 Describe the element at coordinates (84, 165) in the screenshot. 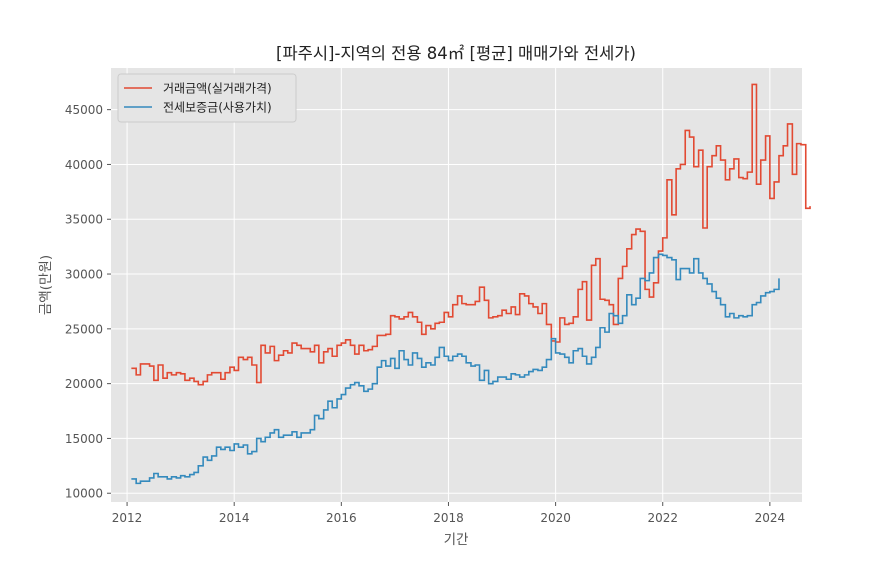

I see `y-tick-label: 40000` at that location.